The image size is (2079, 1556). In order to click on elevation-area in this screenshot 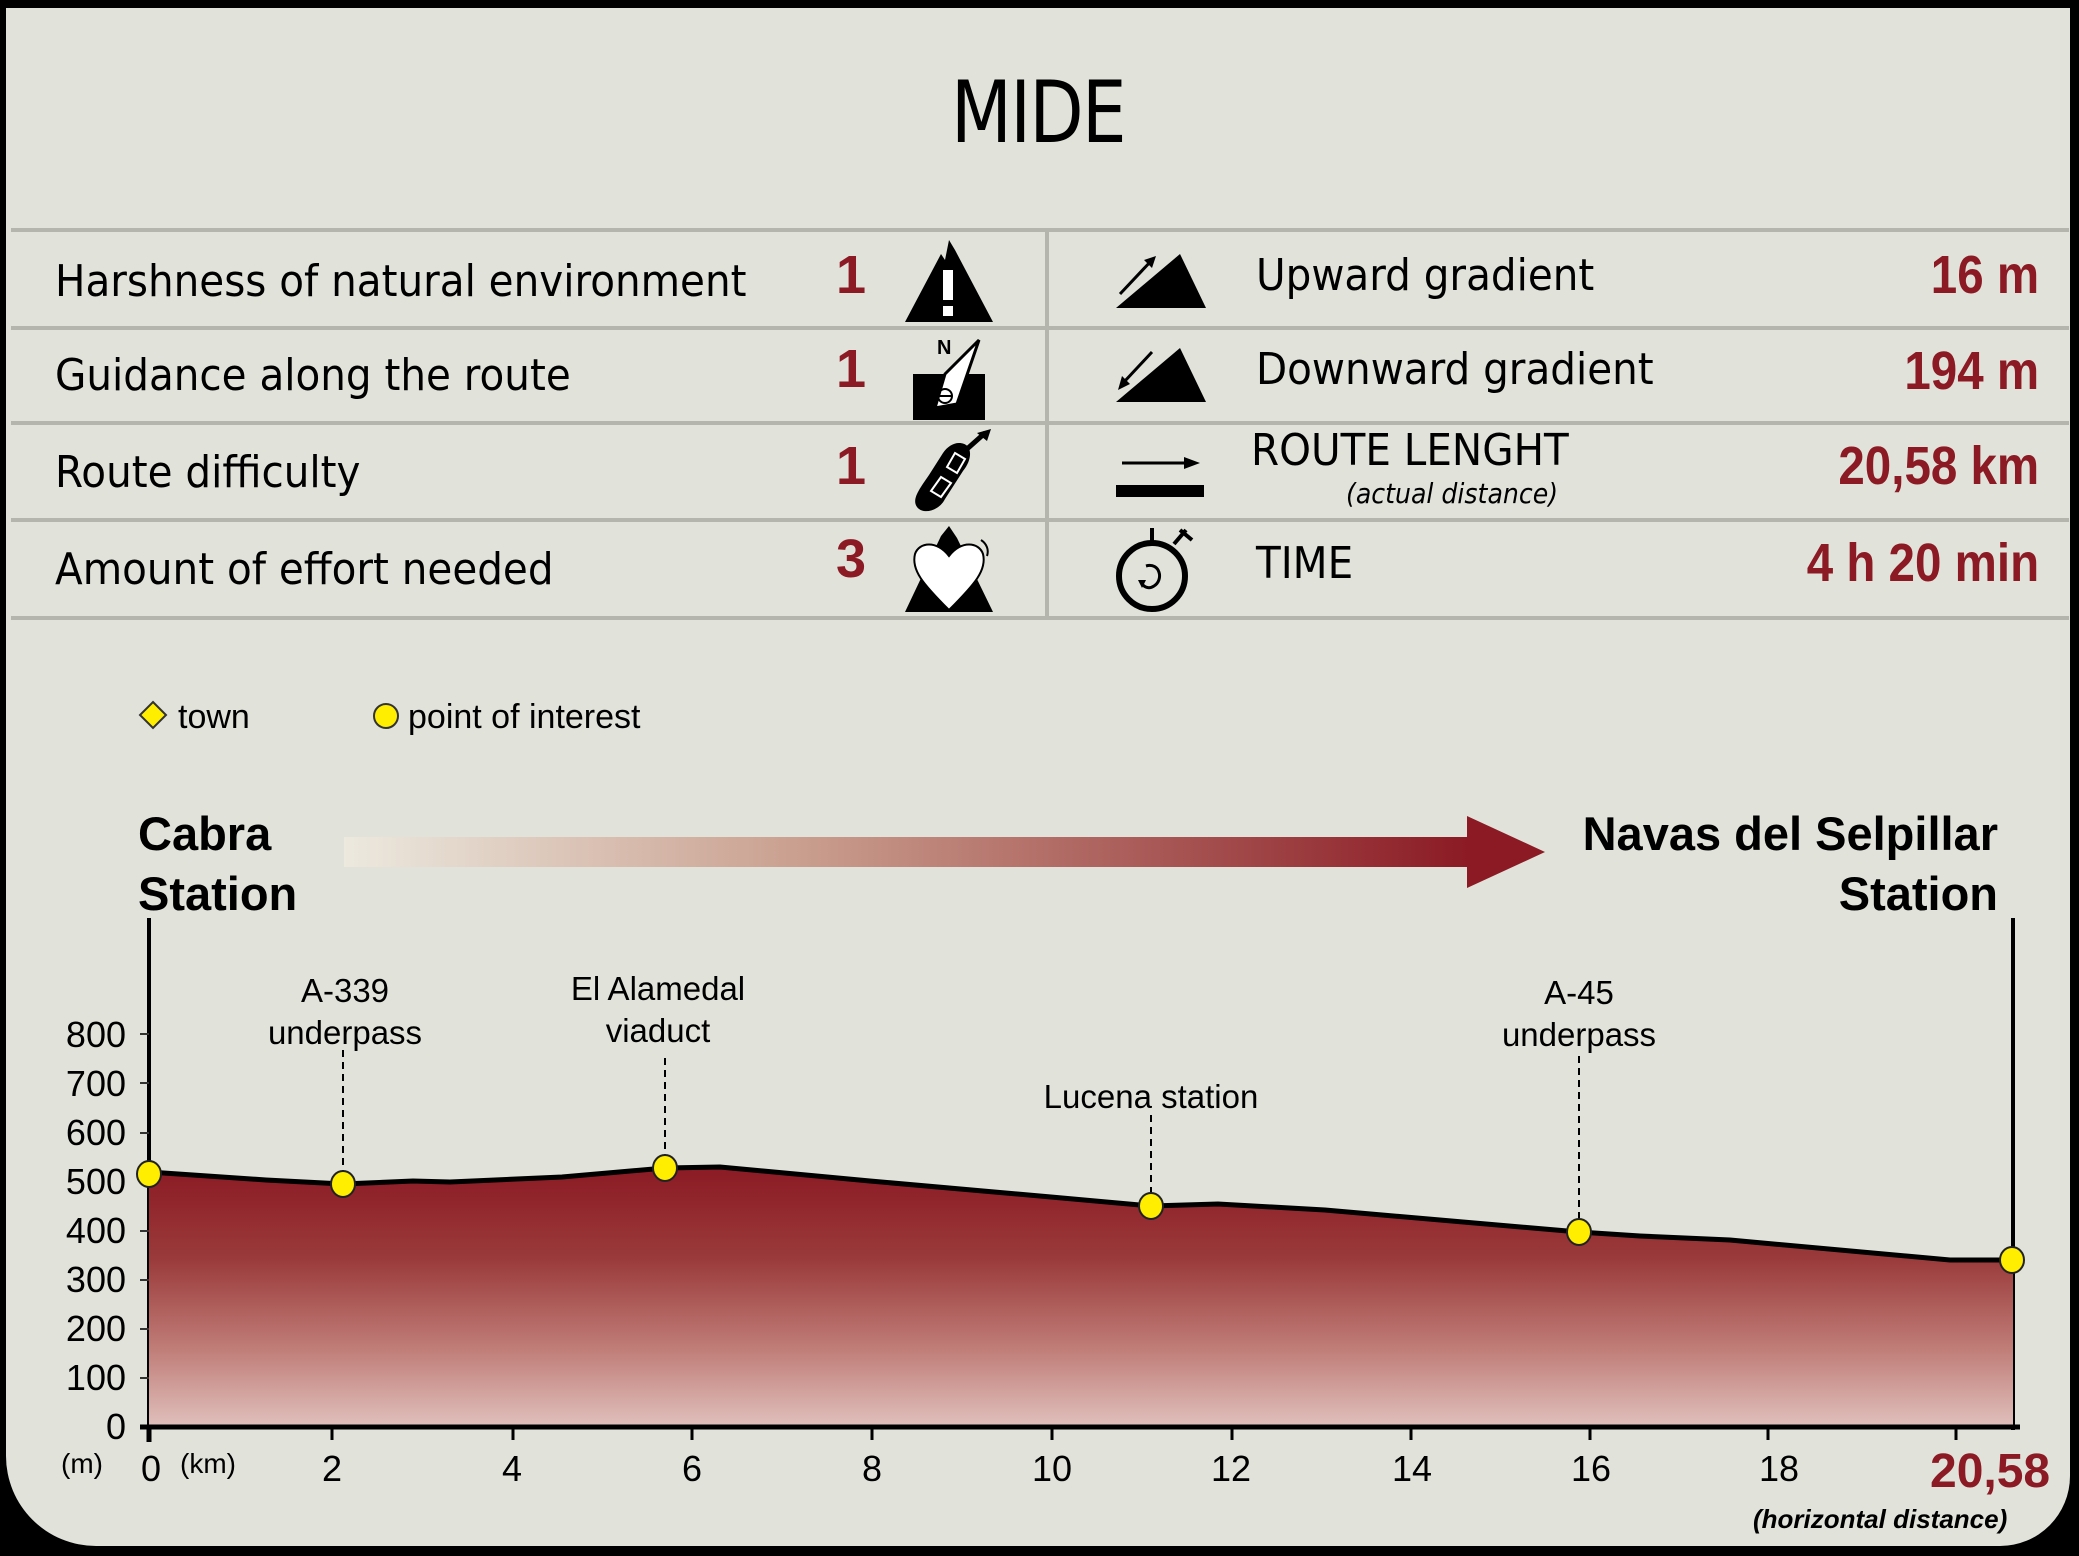, I will do `click(1081, 1297)`.